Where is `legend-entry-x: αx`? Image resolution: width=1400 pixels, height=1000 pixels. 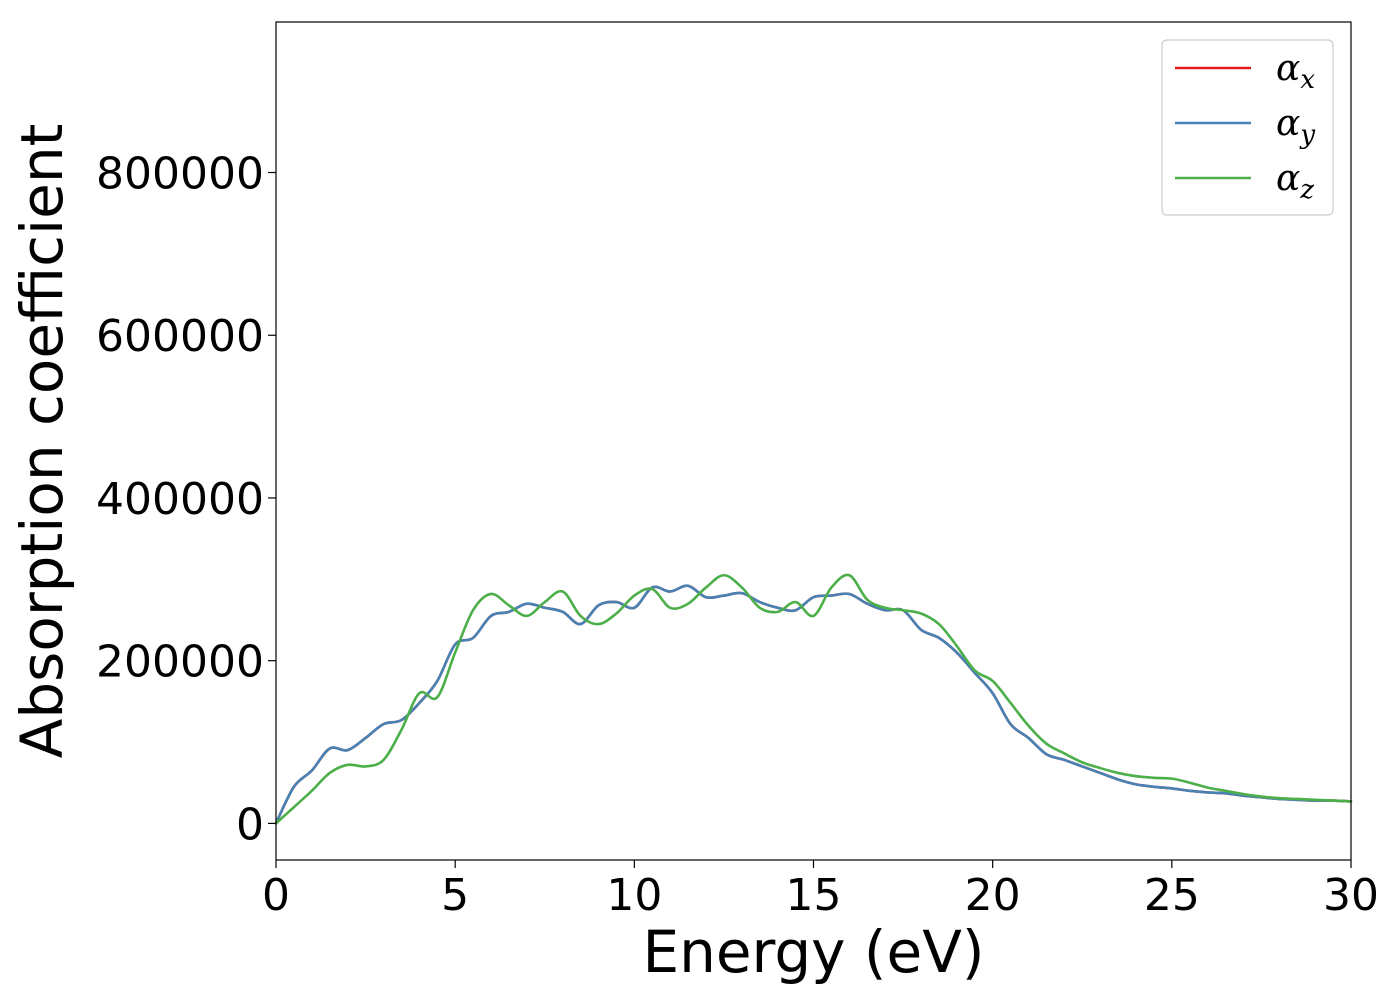
legend-entry-x: αx is located at coordinates (1295, 71).